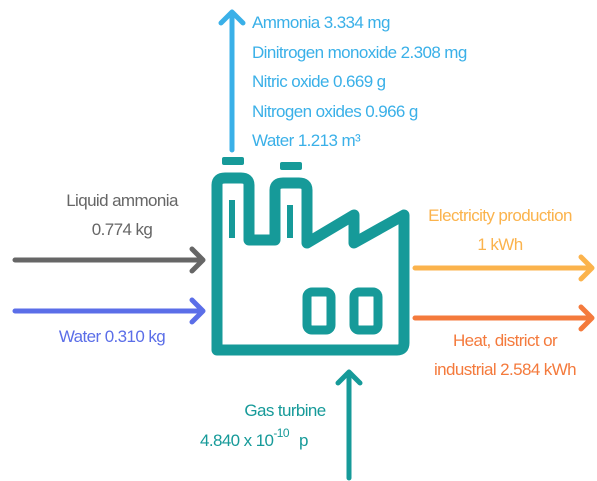 The height and width of the screenshot is (481, 597). Describe the element at coordinates (122, 200) in the screenshot. I see `input-label: Liquid ammonia` at that location.